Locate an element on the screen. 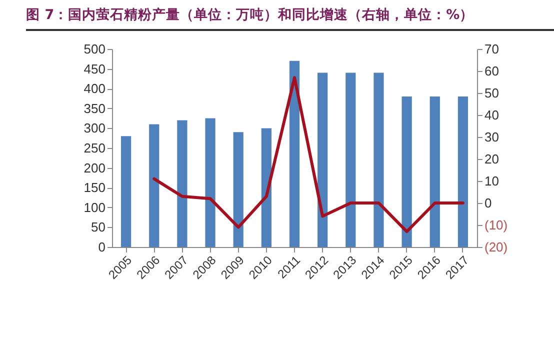 This screenshot has width=554, height=350. y-tick-label: 450 is located at coordinates (95, 68).